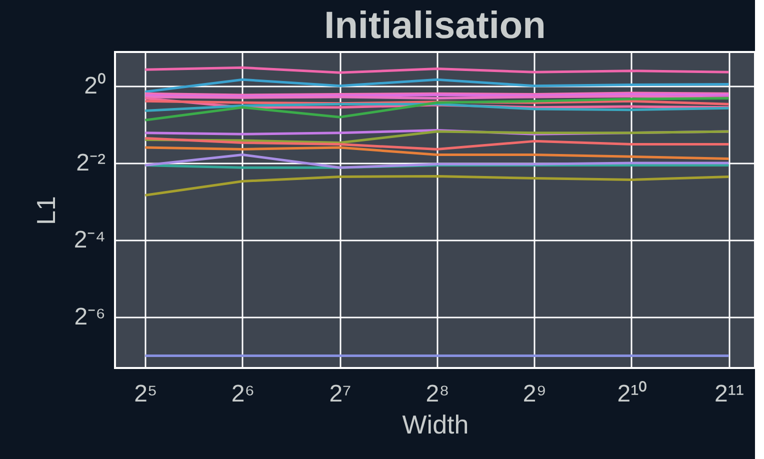 This screenshot has height=459, width=764. What do you see at coordinates (243, 394) in the screenshot?
I see `x-tick-label: 2⁶` at bounding box center [243, 394].